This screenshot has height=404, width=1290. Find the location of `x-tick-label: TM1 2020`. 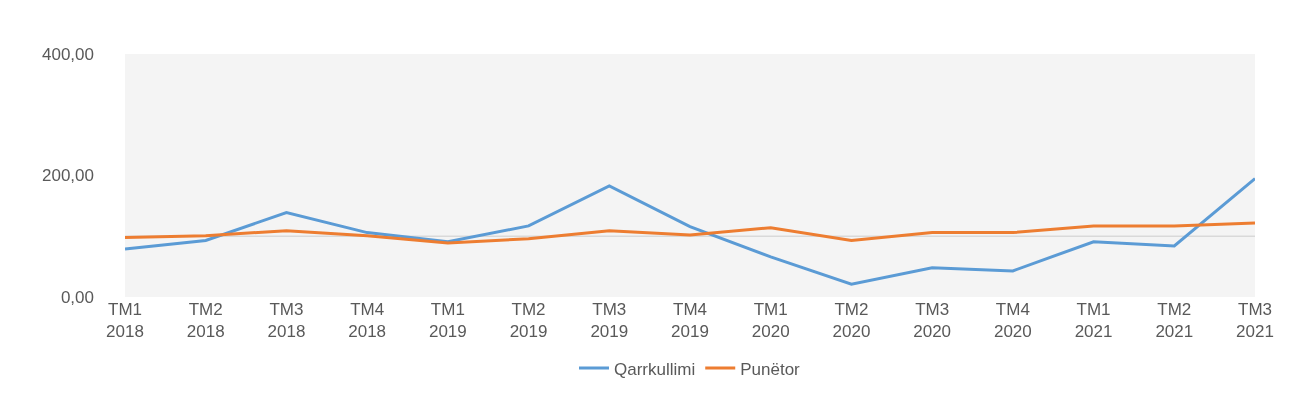

x-tick-label: TM1 2020 is located at coordinates (770, 321).